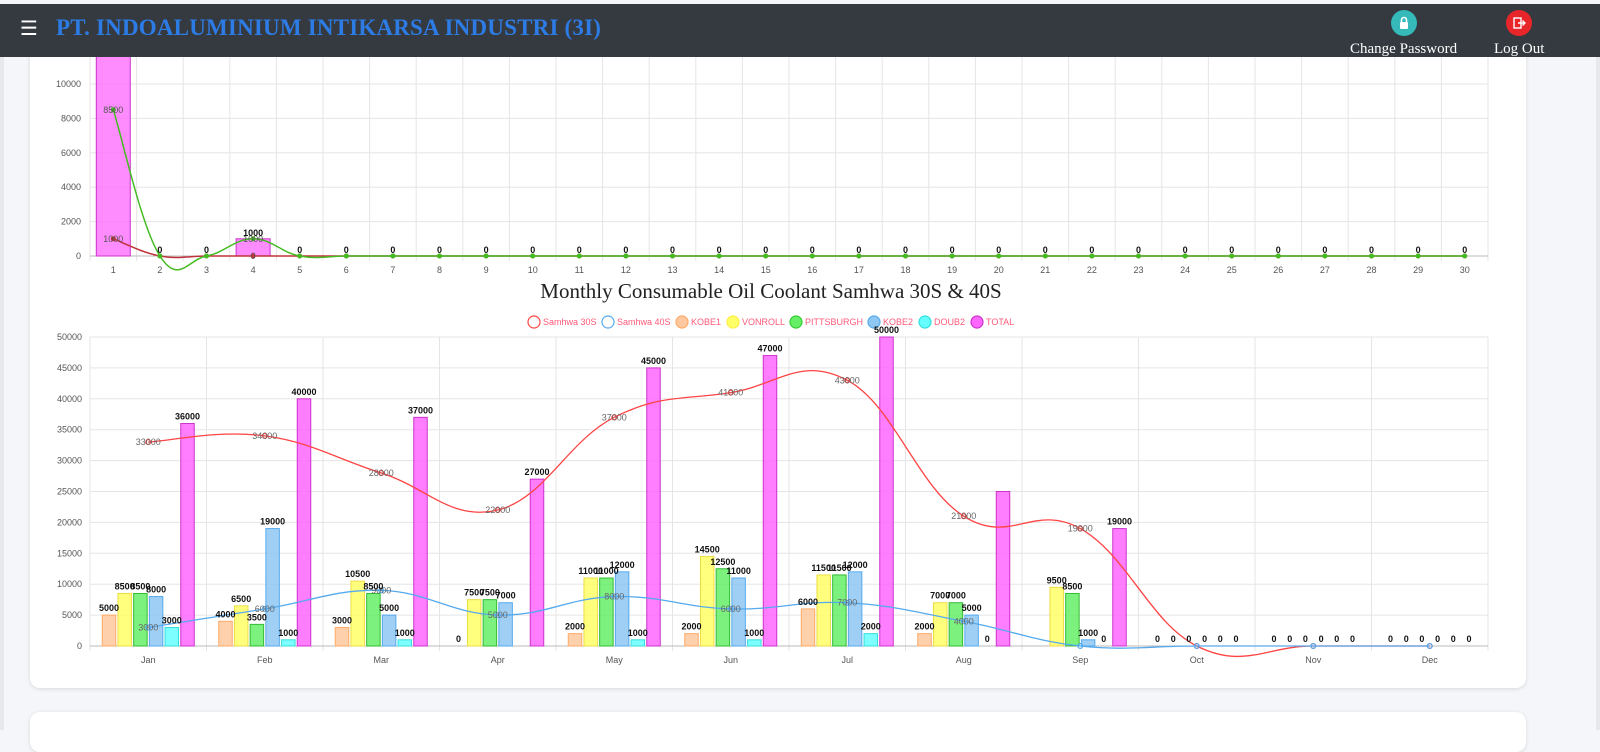 The width and height of the screenshot is (1600, 752). Describe the element at coordinates (69, 553) in the screenshot. I see `y-tick-label: 15000` at that location.